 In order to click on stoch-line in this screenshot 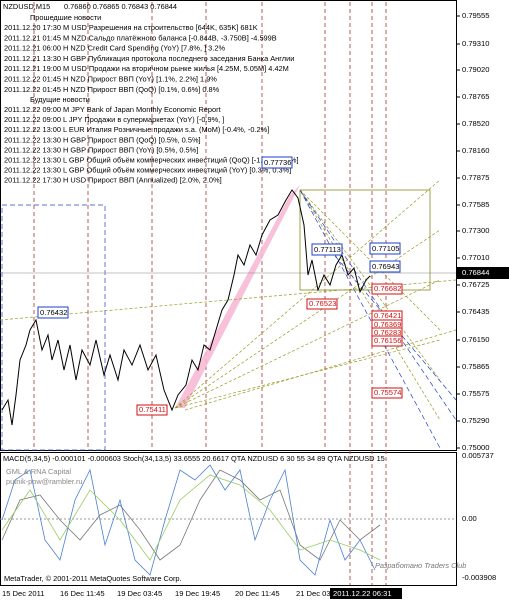, I will do `click(188, 520)`.